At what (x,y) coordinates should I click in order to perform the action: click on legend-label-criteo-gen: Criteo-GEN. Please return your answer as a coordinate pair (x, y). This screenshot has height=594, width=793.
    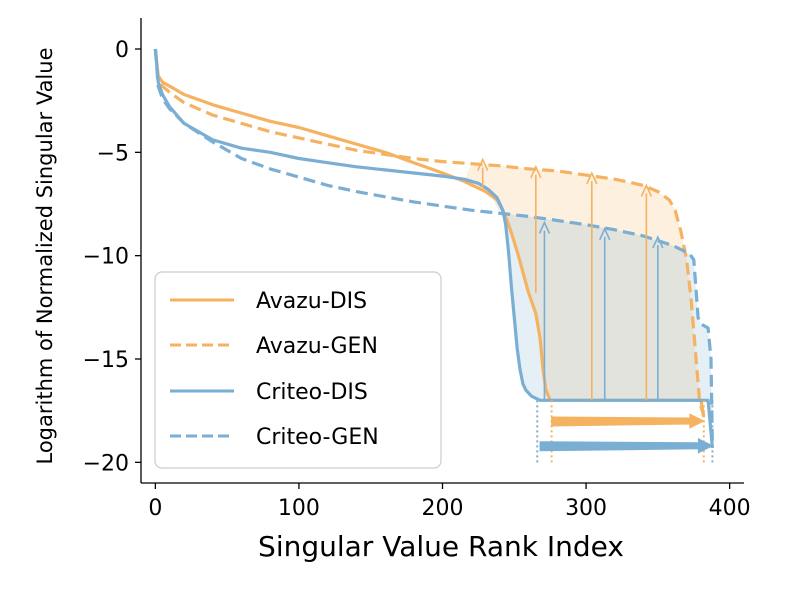
    Looking at the image, I should click on (317, 437).